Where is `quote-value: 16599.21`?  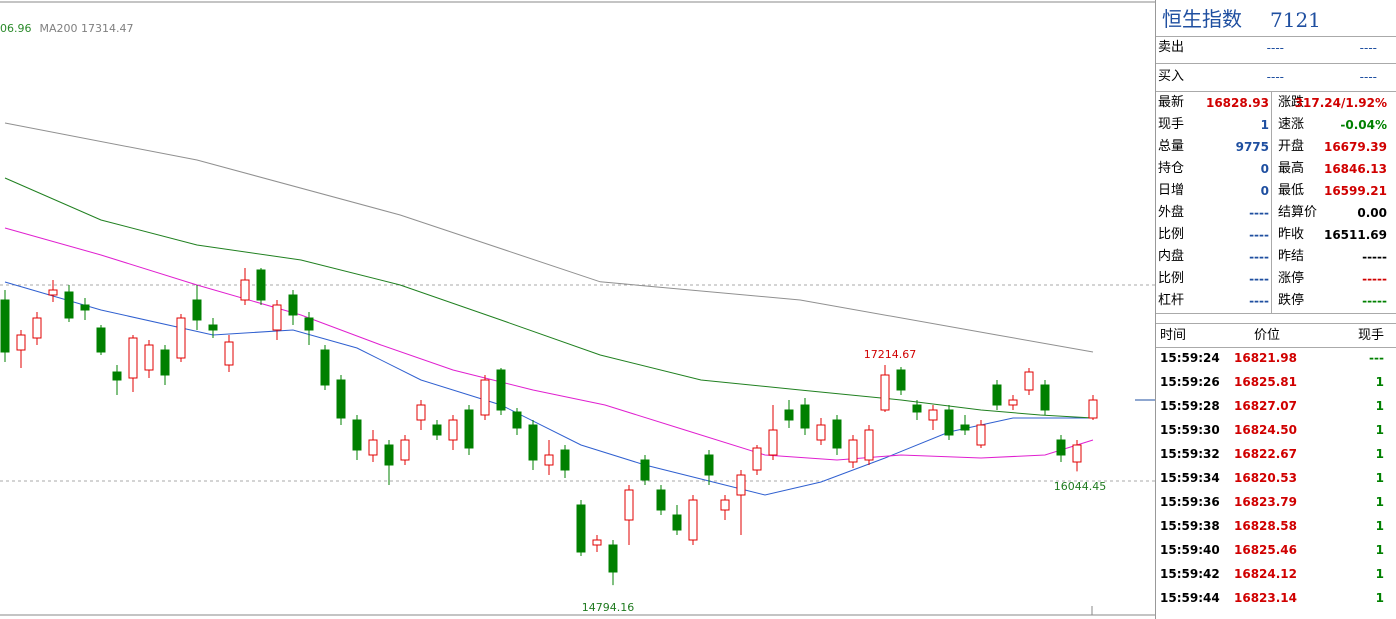 quote-value: 16599.21 is located at coordinates (1355, 191).